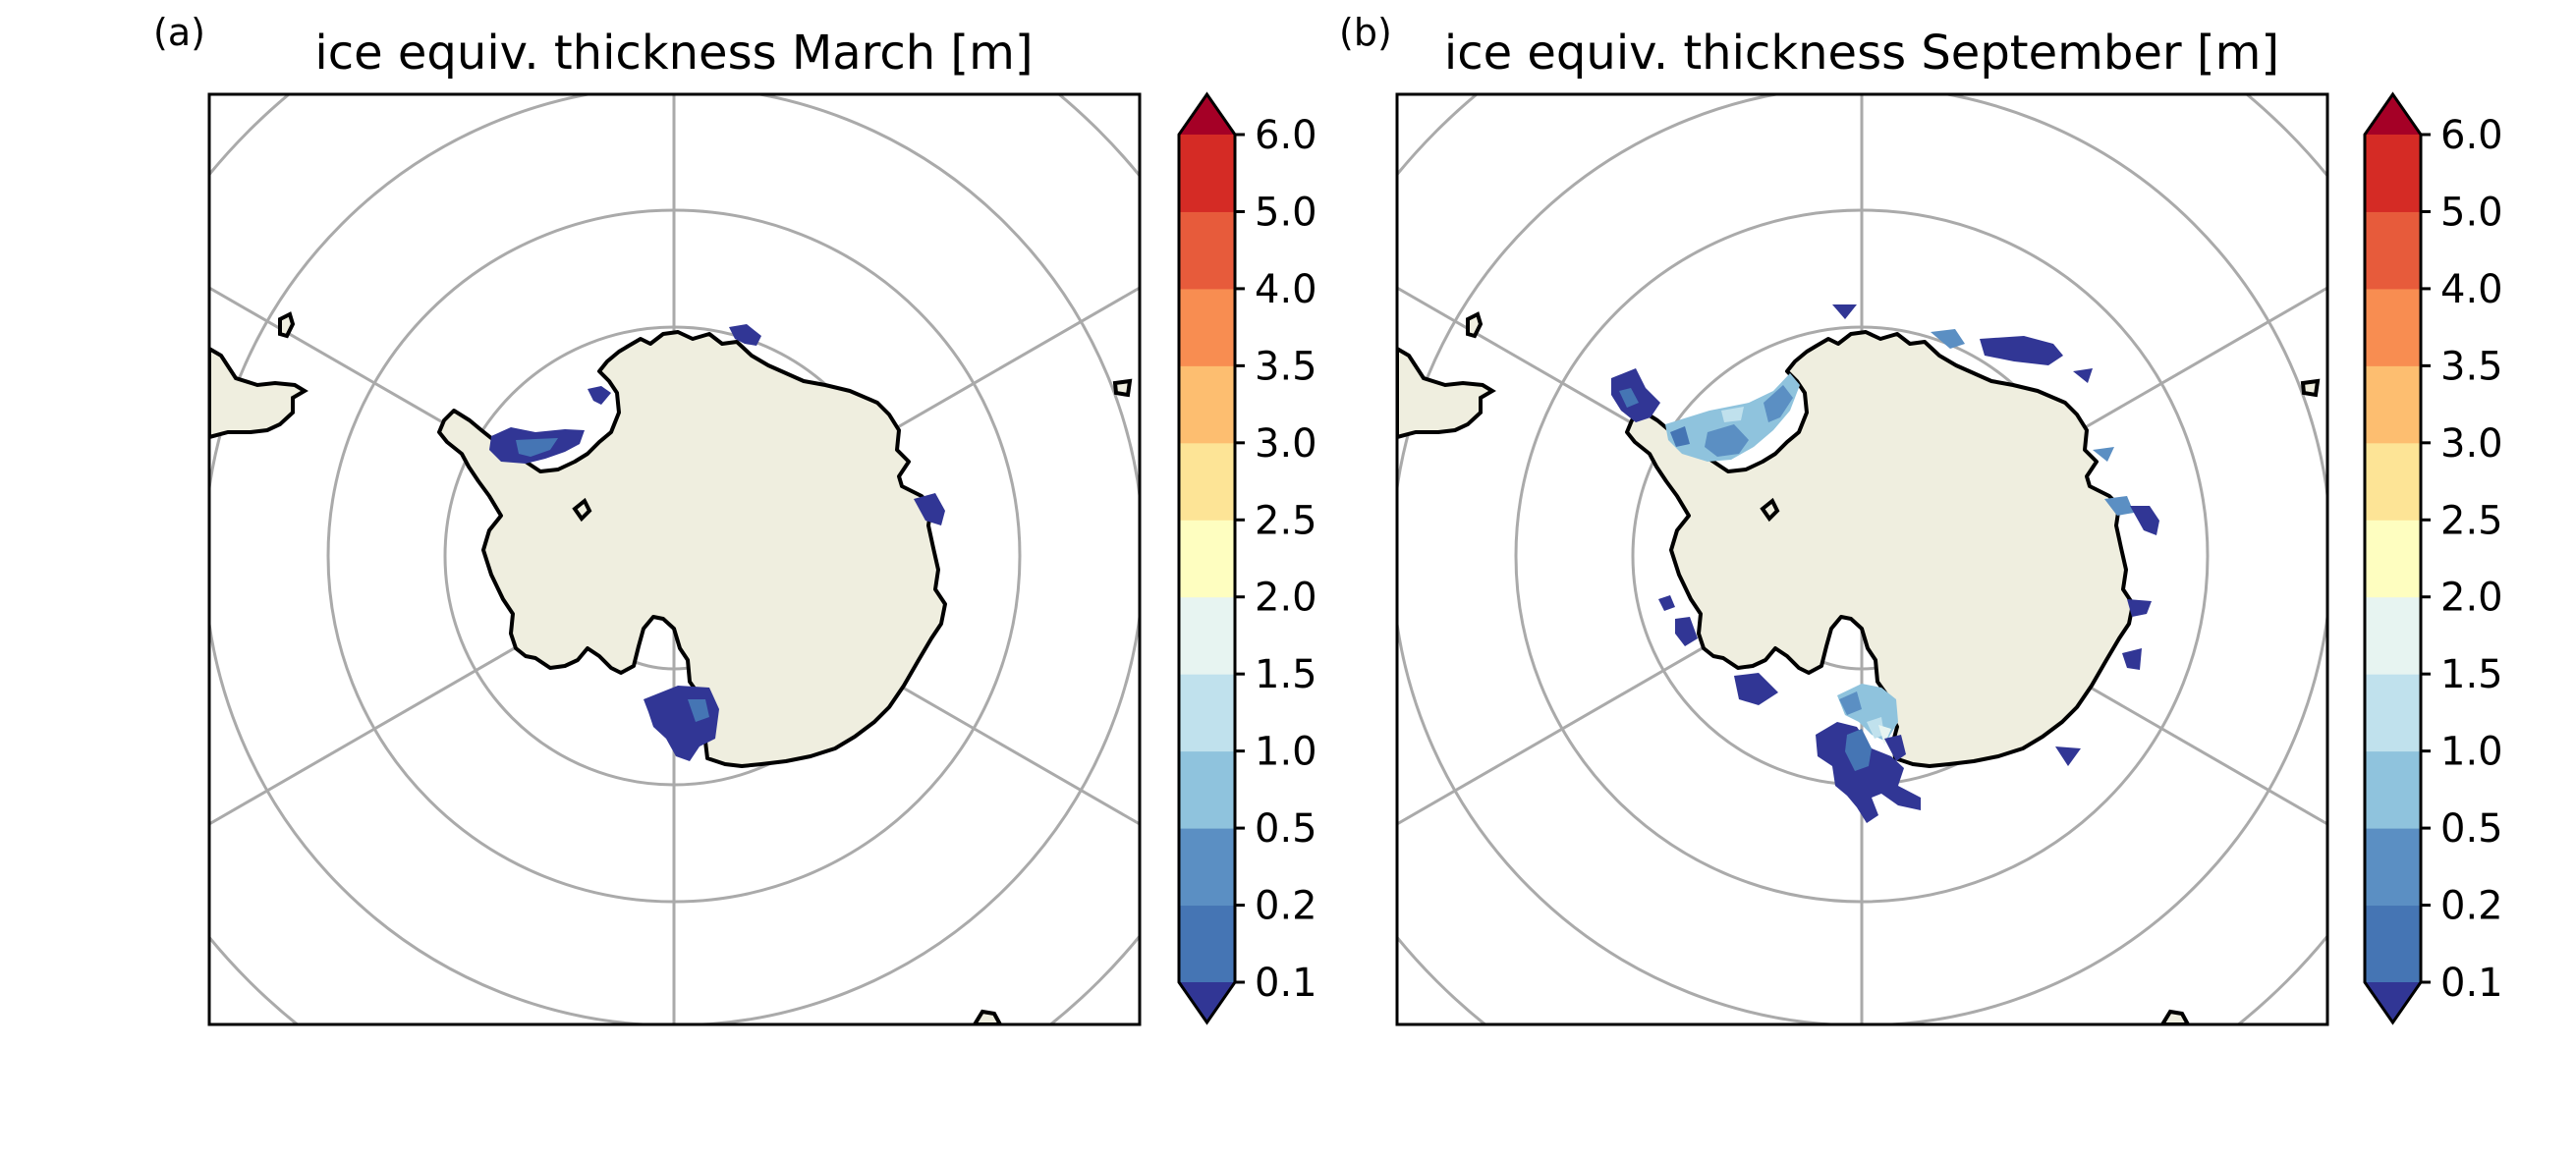  Describe the element at coordinates (2471, 366) in the screenshot. I see `colorbar-b-tick-label-8: 3.5` at that location.